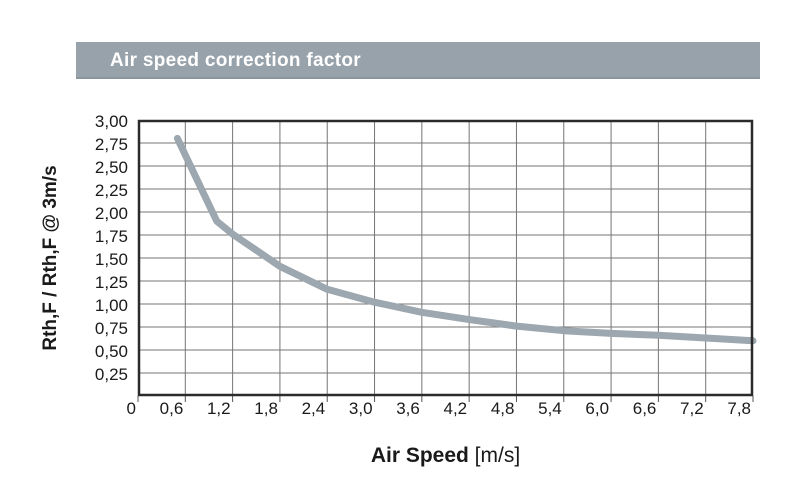 Image resolution: width=800 pixels, height=500 pixels. I want to click on y-tick-label: 3,00, so click(111, 121).